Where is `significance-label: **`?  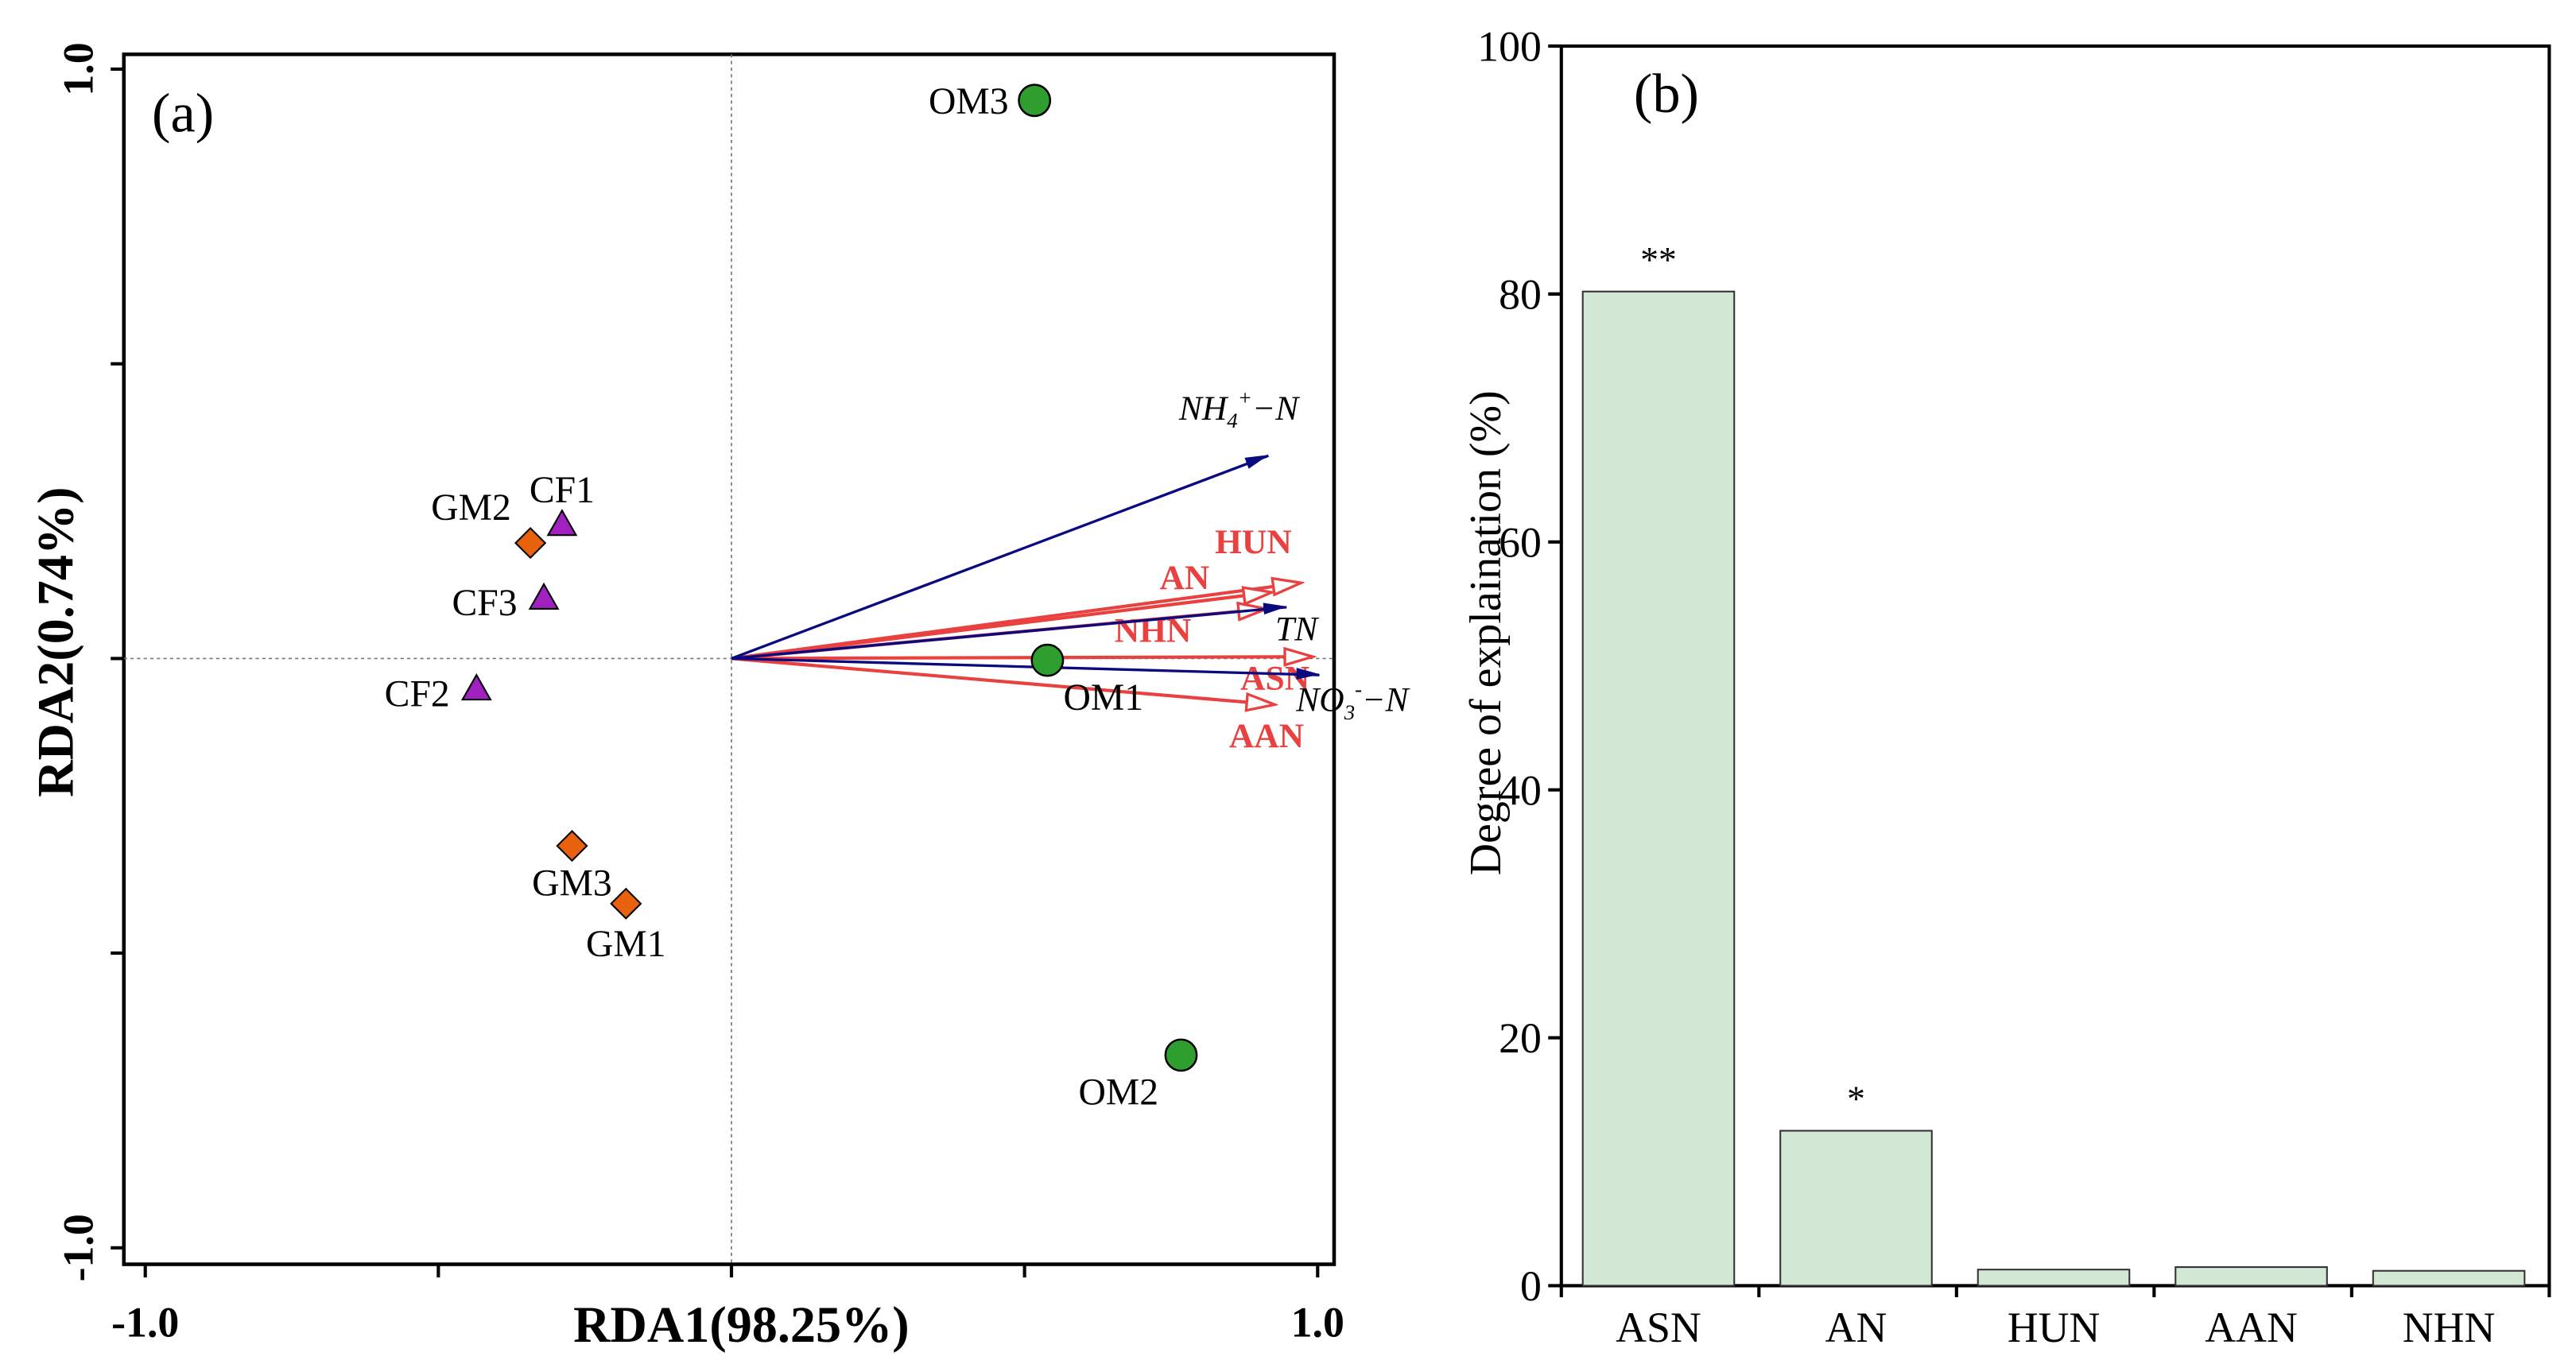
significance-label: ** is located at coordinates (1659, 259).